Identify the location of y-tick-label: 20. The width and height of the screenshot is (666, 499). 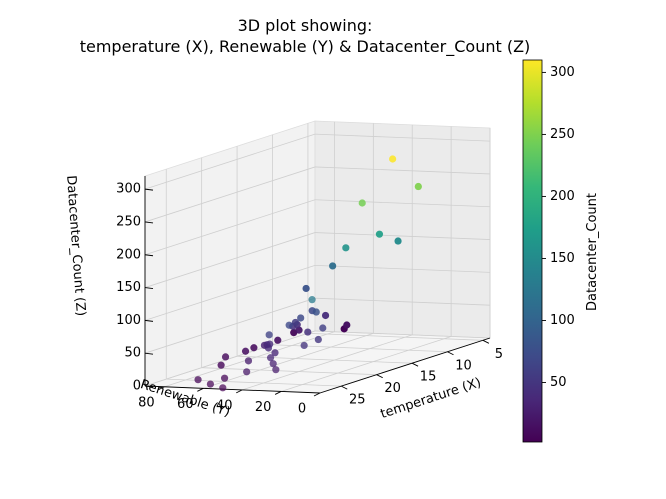
(263, 407).